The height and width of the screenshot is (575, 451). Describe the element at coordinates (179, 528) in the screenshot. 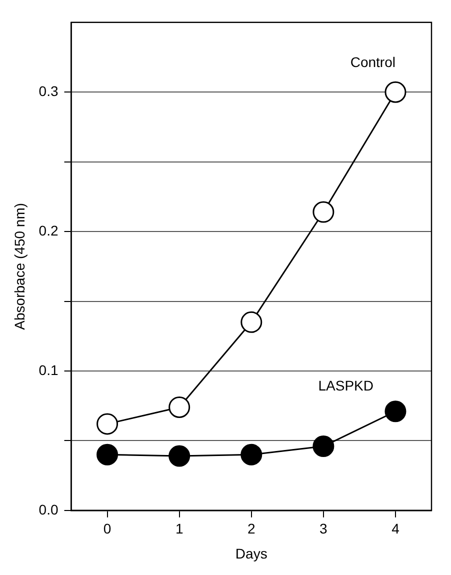

I see `x-tick-label: 1` at that location.